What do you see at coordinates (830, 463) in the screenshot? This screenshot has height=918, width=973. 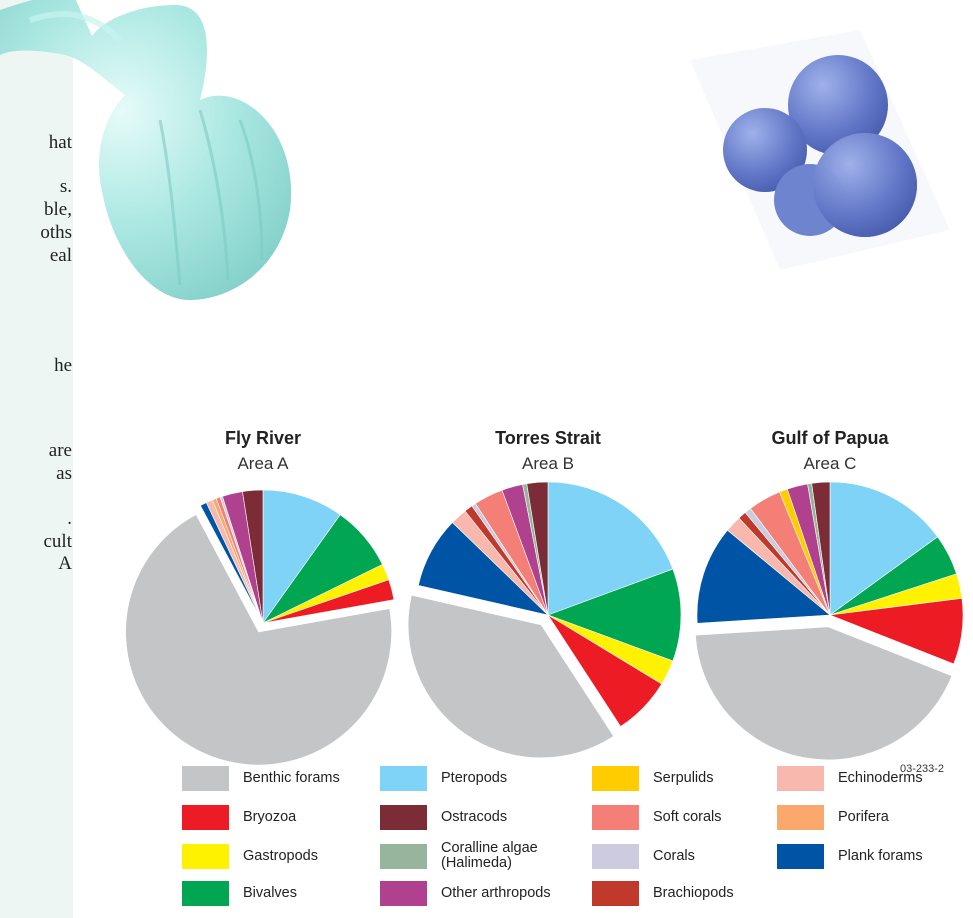 I see `pie-subtitle: Area C` at bounding box center [830, 463].